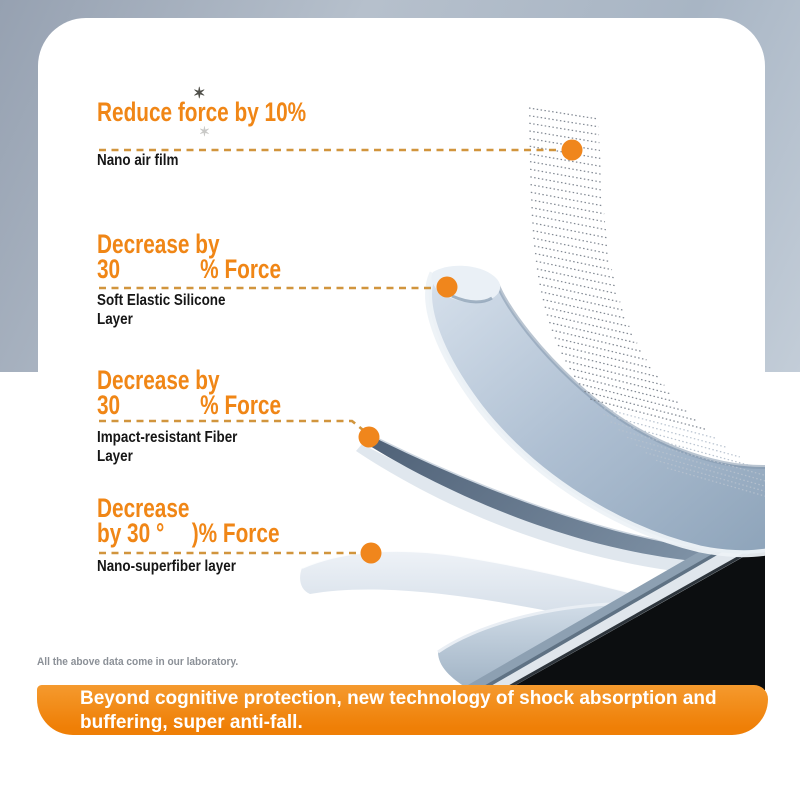 The width and height of the screenshot is (800, 800). I want to click on banner-line-2: buffering, super anti-fall., so click(191, 722).